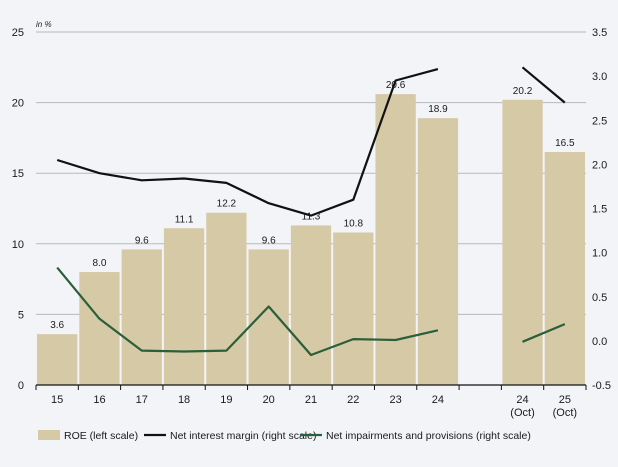 The height and width of the screenshot is (467, 618). Describe the element at coordinates (599, 254) in the screenshot. I see `right-axis-tick-label: 1.0` at that location.